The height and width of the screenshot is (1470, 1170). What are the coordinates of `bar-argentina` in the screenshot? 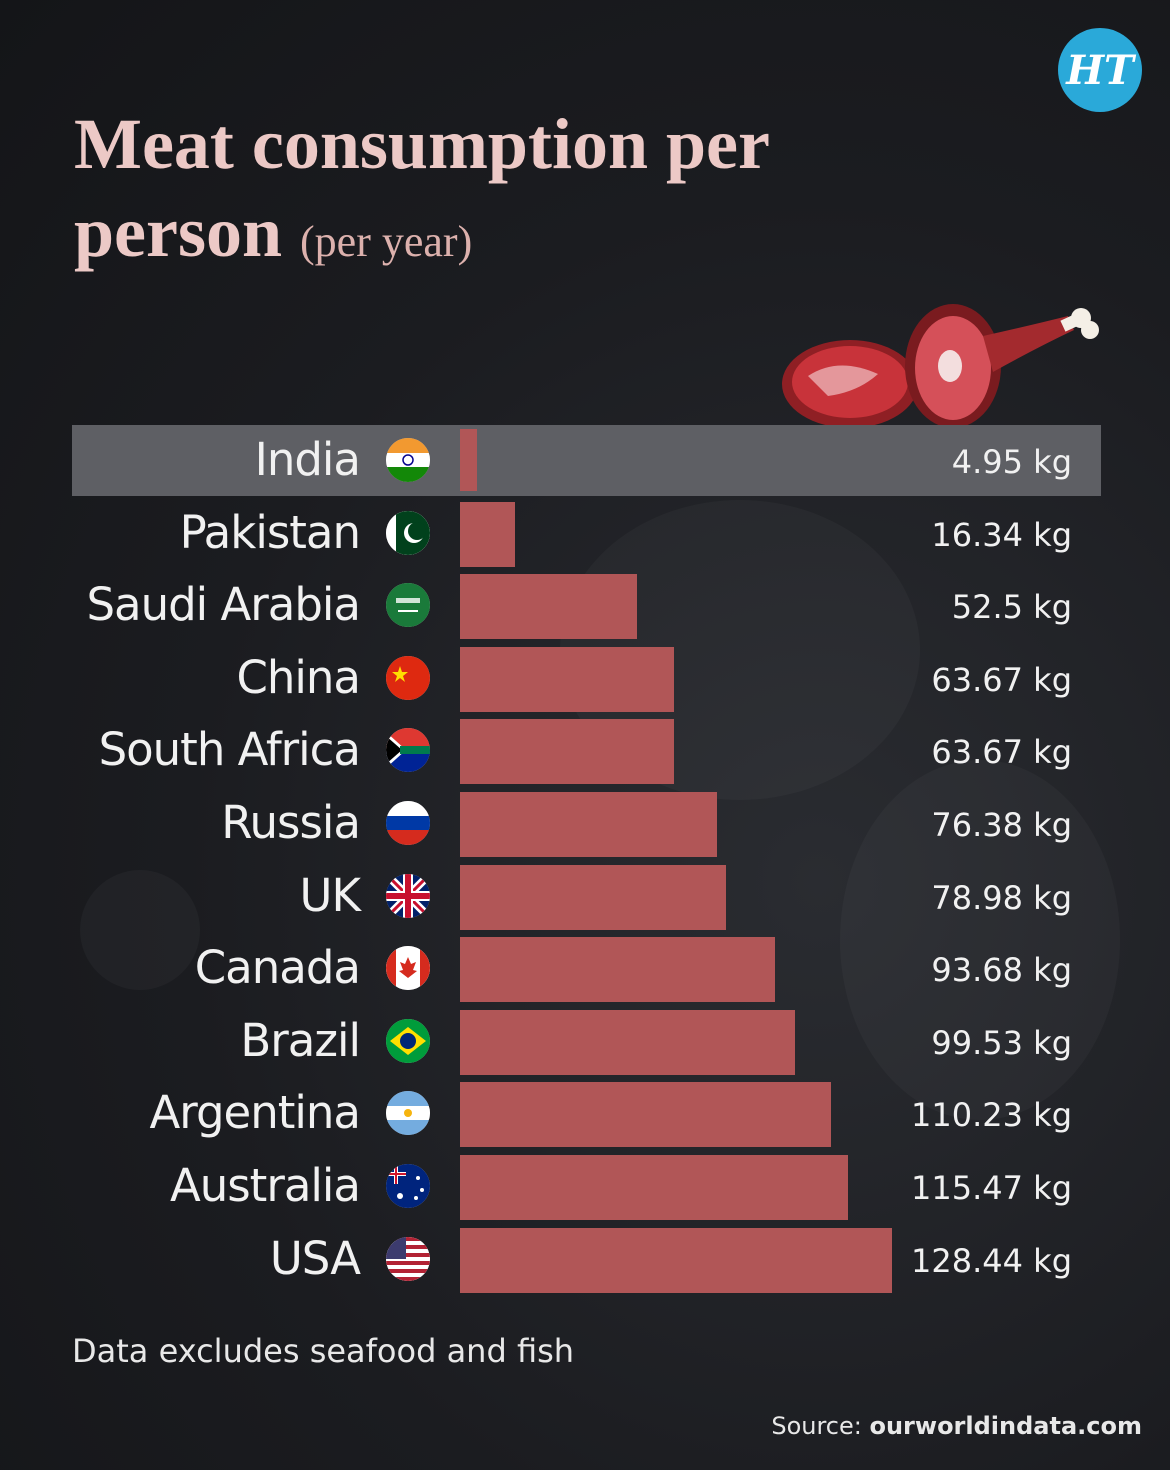 It's located at (645, 1115).